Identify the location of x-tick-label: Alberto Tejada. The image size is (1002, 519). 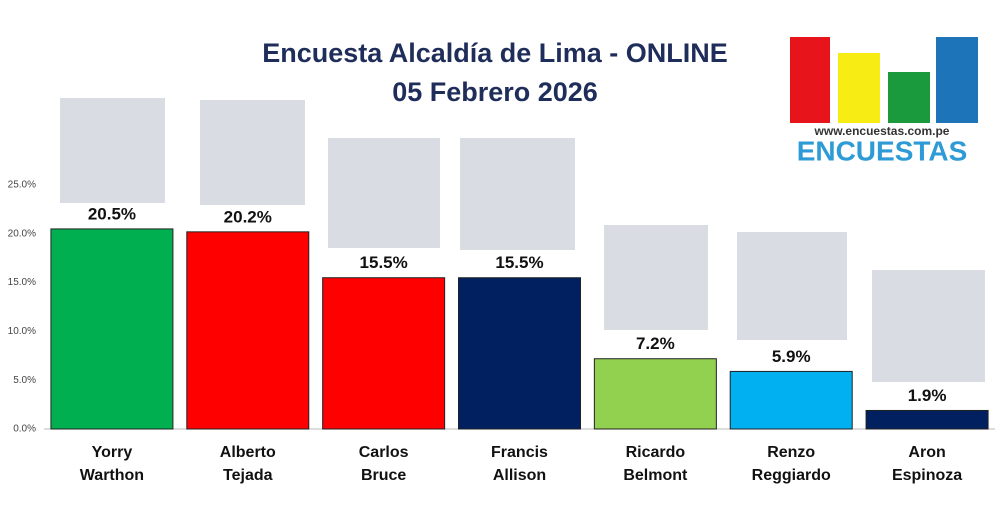
(248, 464).